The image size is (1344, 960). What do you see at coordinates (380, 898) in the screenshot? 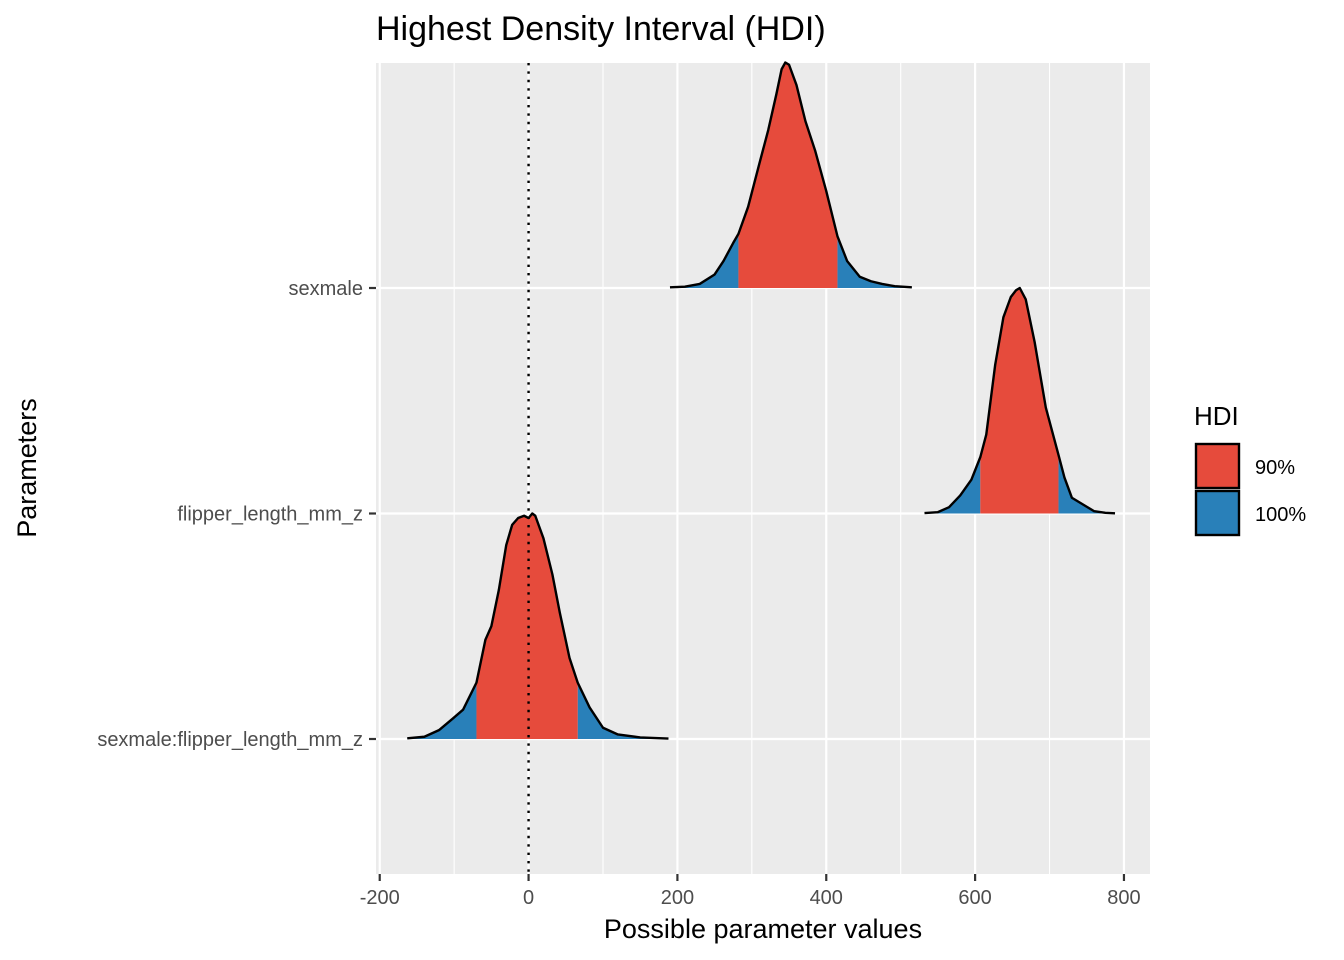
I see `x-tick-label: -200` at bounding box center [380, 898].